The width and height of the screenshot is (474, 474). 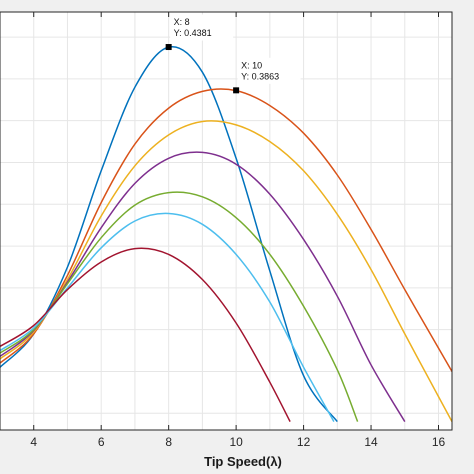 What do you see at coordinates (251, 65) in the screenshot?
I see `datatip-x-label: X: 10` at bounding box center [251, 65].